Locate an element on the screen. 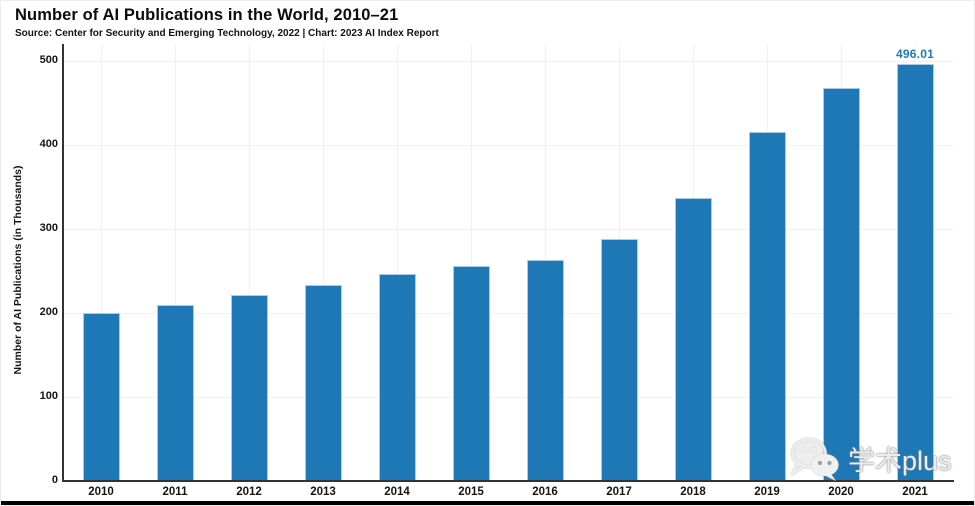 This screenshot has width=975, height=506. bar-2016 is located at coordinates (545, 370).